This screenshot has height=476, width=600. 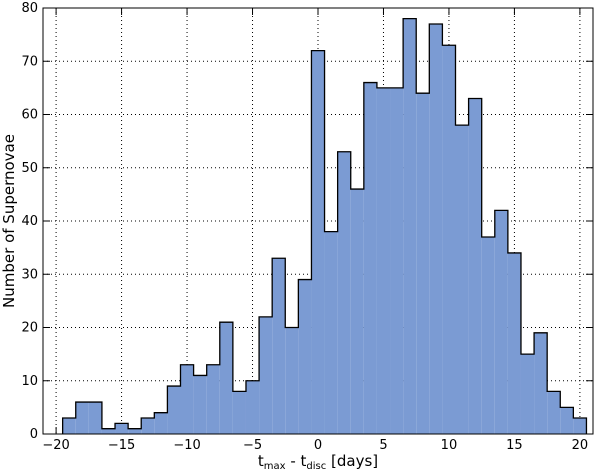 What do you see at coordinates (318, 445) in the screenshot?
I see `x-tick-label: 0` at bounding box center [318, 445].